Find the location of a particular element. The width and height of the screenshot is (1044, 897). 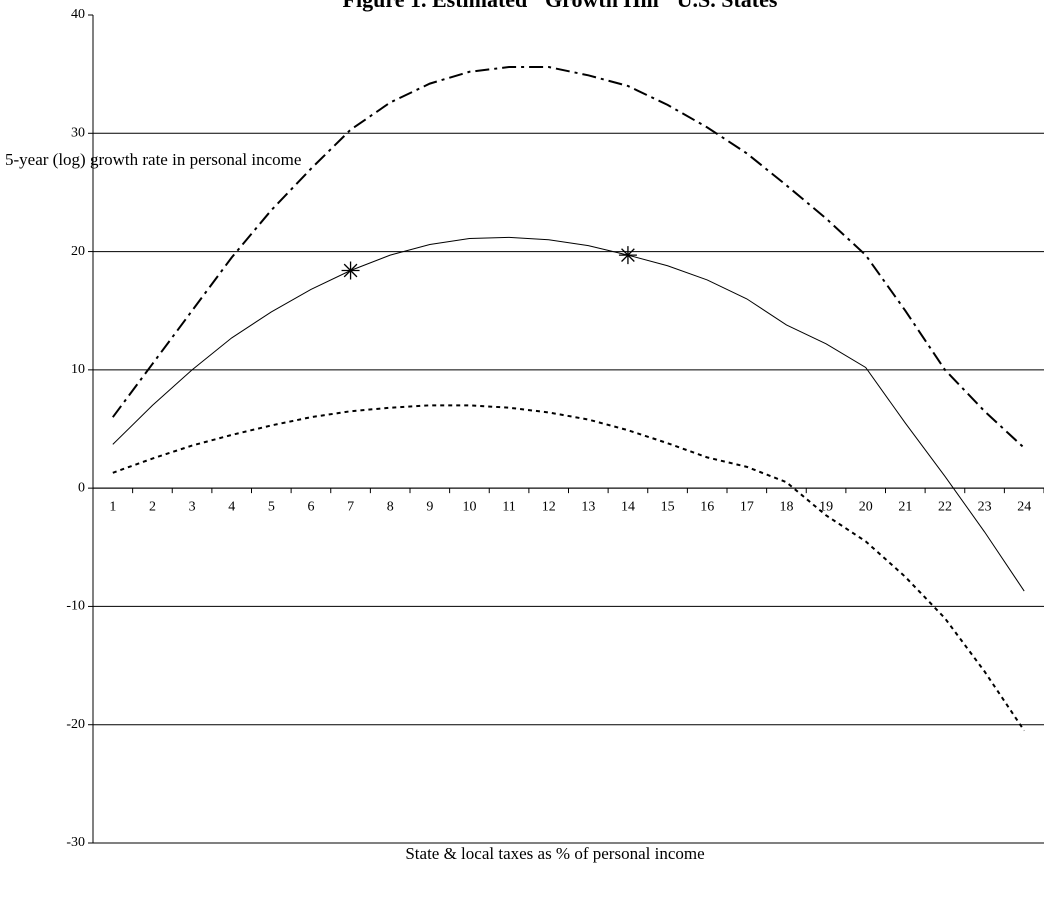

x-tick-label: 1 is located at coordinates (112, 506).